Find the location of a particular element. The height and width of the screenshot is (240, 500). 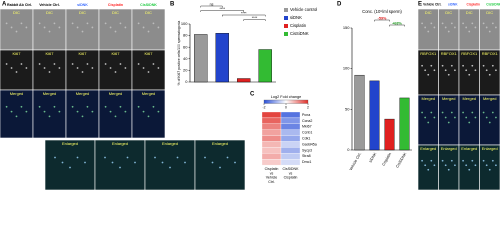

column-label: Ctrl. is located at coordinates (271, 182).